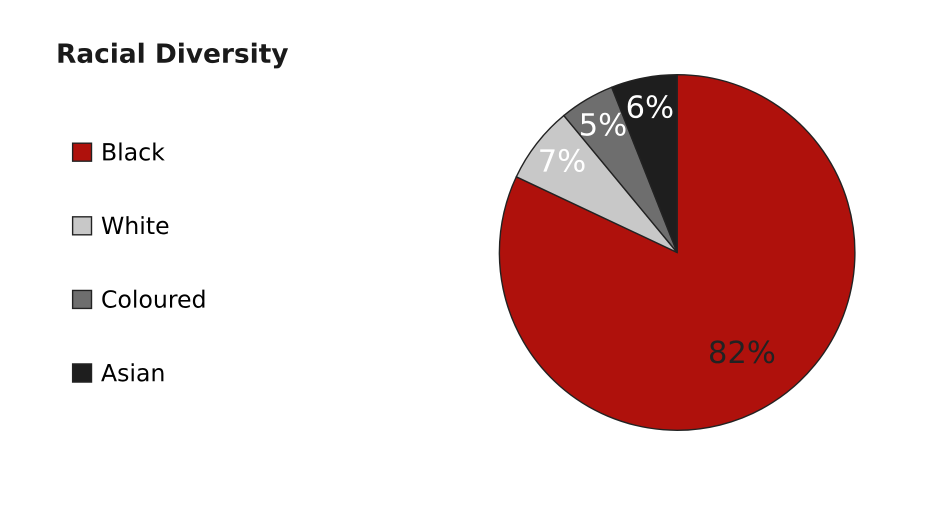 The height and width of the screenshot is (505, 934). Describe the element at coordinates (134, 151) in the screenshot. I see `legend-label: Black` at that location.